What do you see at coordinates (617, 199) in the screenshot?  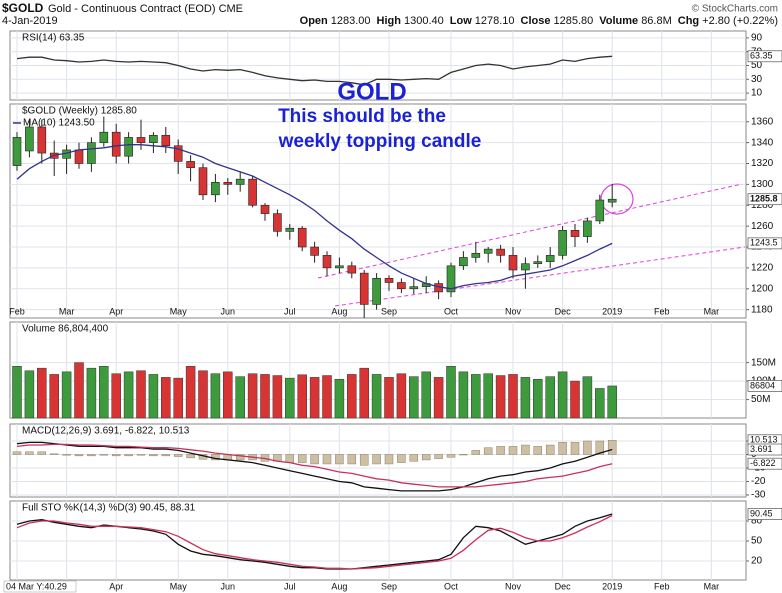 I see `highlight-circle` at bounding box center [617, 199].